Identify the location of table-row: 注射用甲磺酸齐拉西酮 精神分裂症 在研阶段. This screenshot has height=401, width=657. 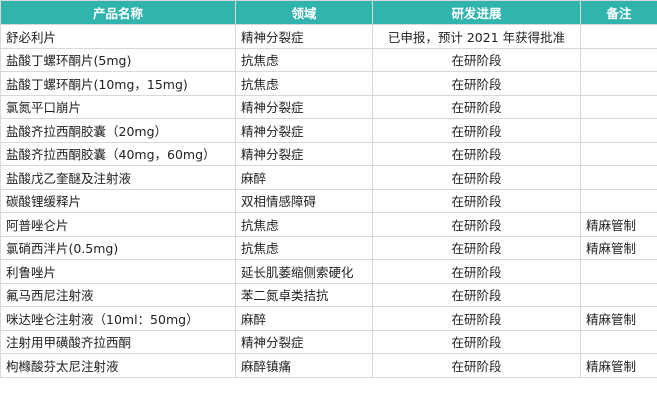
(328, 341).